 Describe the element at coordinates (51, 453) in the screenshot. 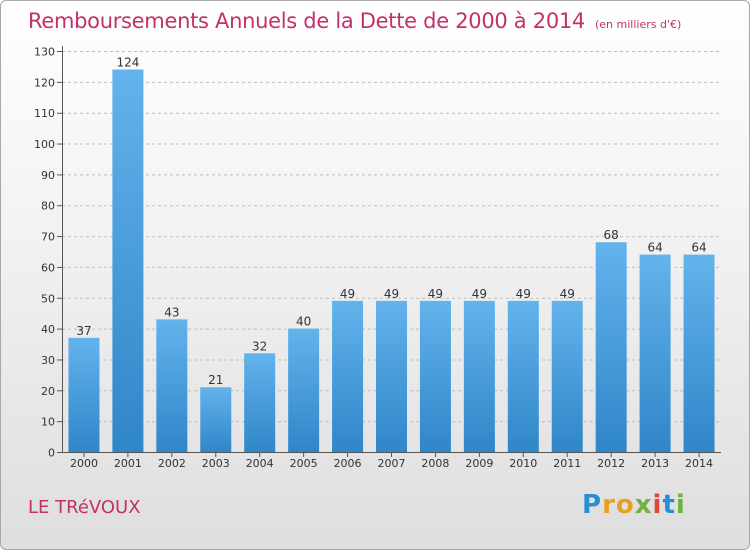

I see `y-tick-label: 0` at that location.